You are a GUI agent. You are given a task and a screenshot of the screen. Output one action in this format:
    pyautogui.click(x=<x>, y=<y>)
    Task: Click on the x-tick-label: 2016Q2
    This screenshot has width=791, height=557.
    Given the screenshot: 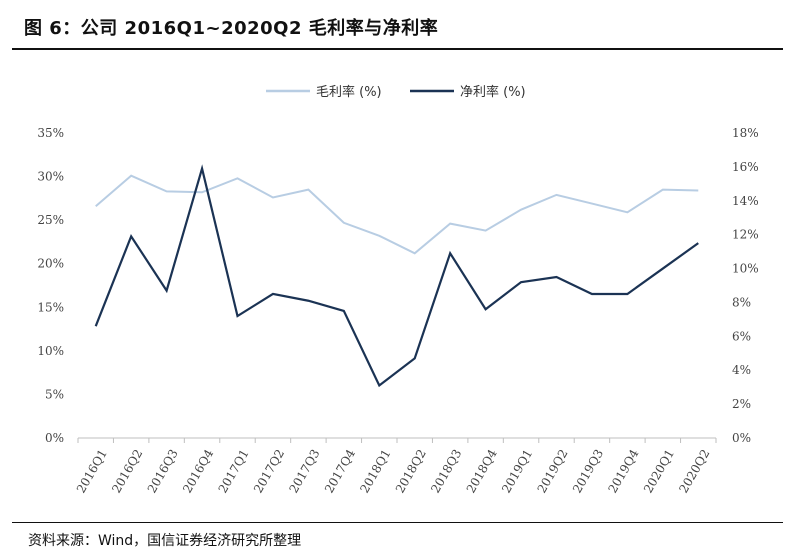 What is the action you would take?
    pyautogui.click(x=127, y=471)
    